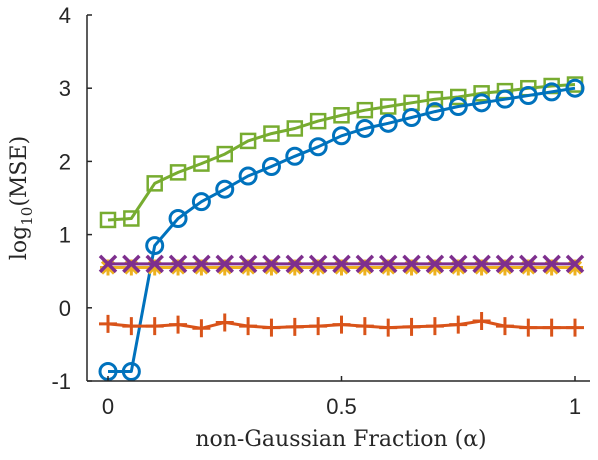 Image resolution: width=598 pixels, height=460 pixels. Describe the element at coordinates (341, 406) in the screenshot. I see `x-tick-label: 0.5` at that location.